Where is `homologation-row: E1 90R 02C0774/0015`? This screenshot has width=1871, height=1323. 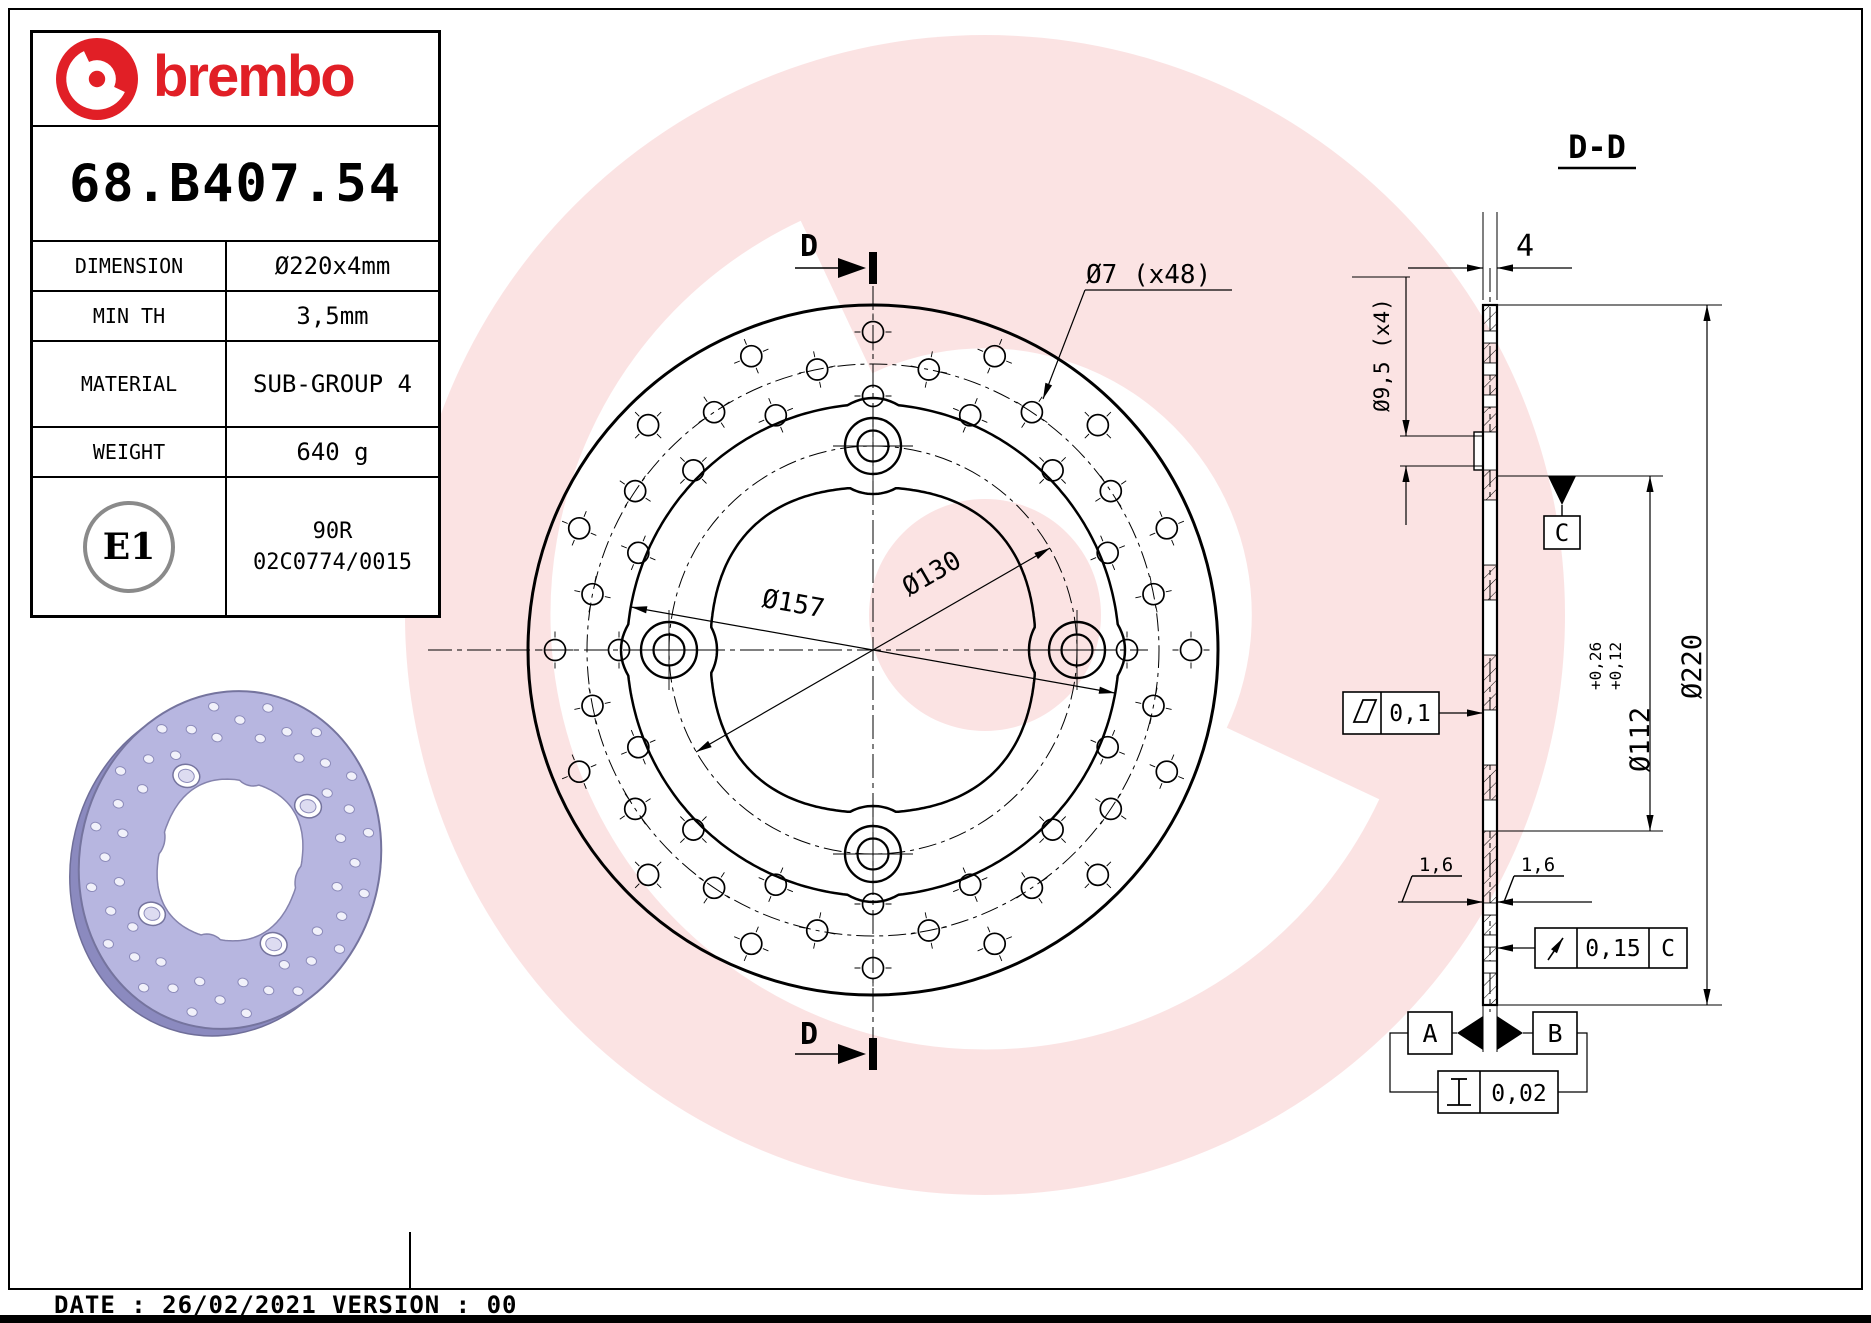 homologation-row: E1 90R 02C0774/0015 is located at coordinates (235, 545).